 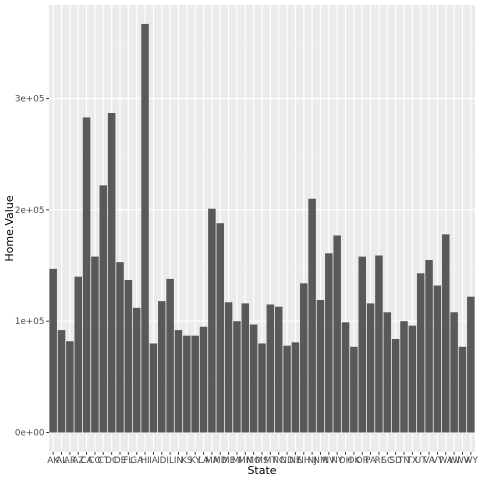 What do you see at coordinates (195, 461) in the screenshot?
I see `x-tick-label: KY` at bounding box center [195, 461].